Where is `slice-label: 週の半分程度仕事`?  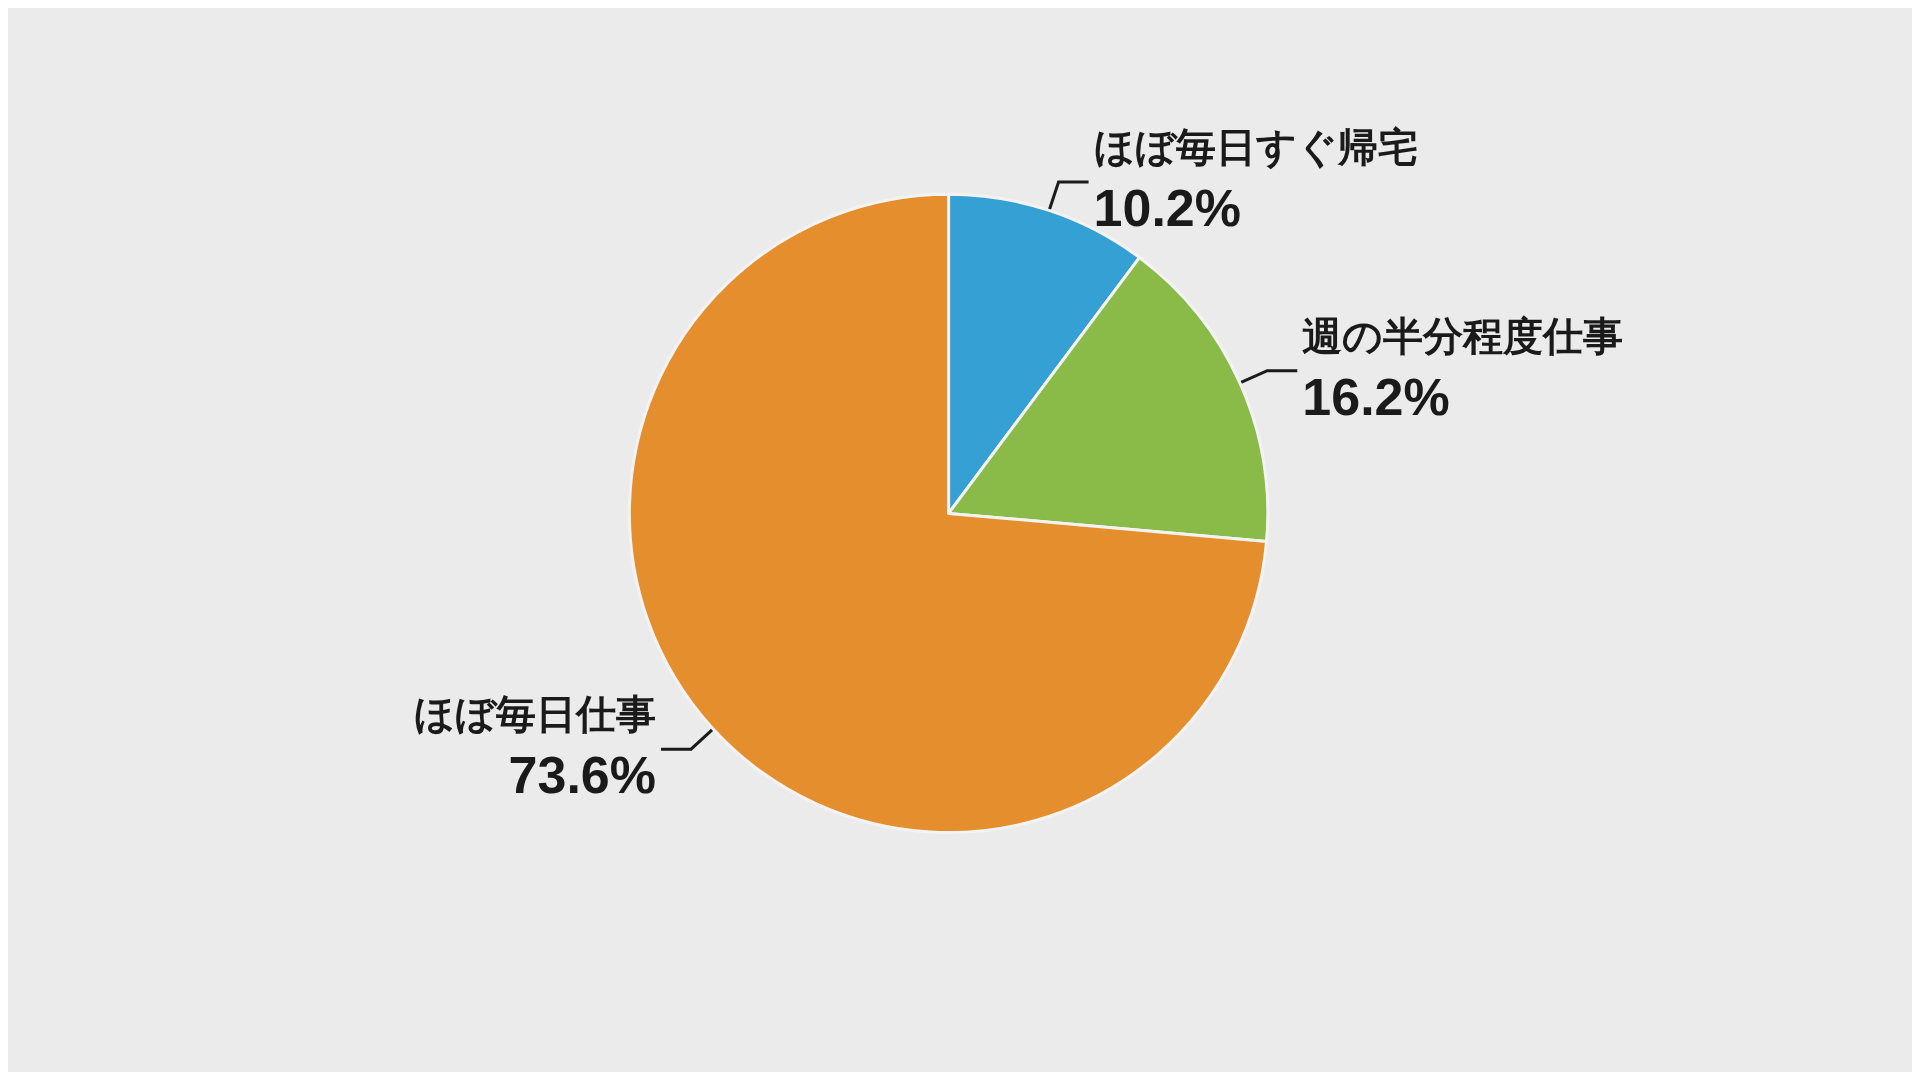
slice-label: 週の半分程度仕事 is located at coordinates (1463, 335).